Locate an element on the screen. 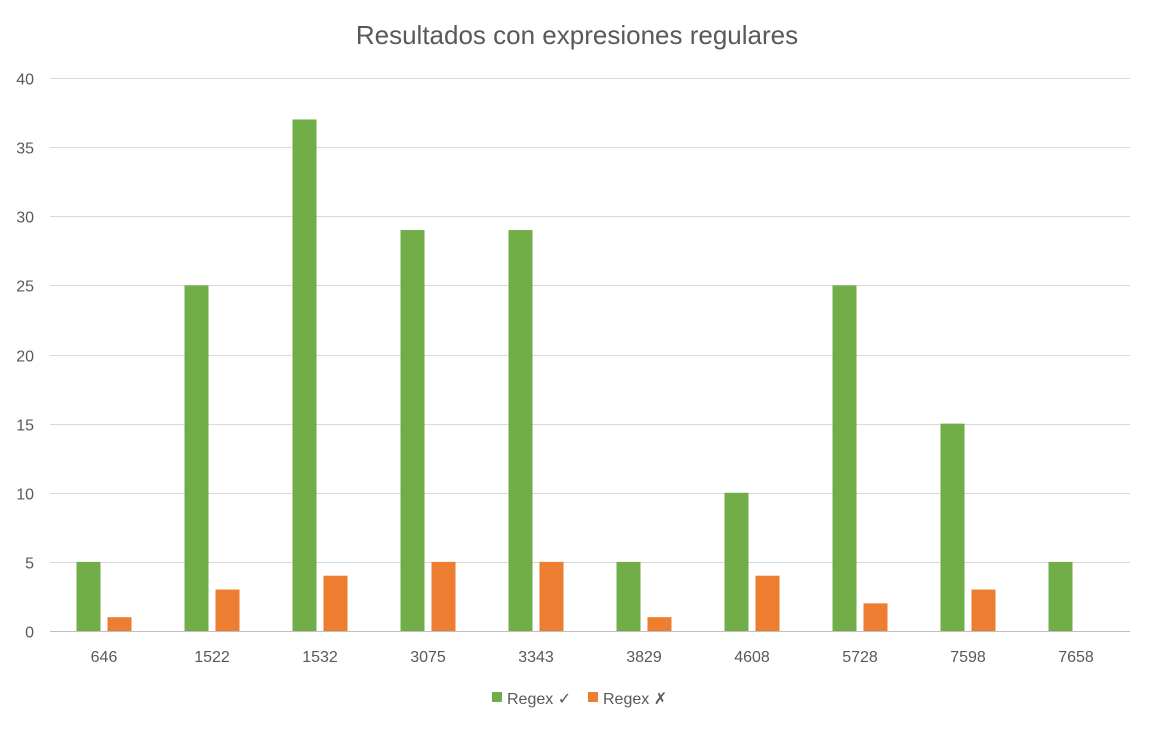 This screenshot has width=1153, height=732. y-tick-label: 30 is located at coordinates (25, 218).